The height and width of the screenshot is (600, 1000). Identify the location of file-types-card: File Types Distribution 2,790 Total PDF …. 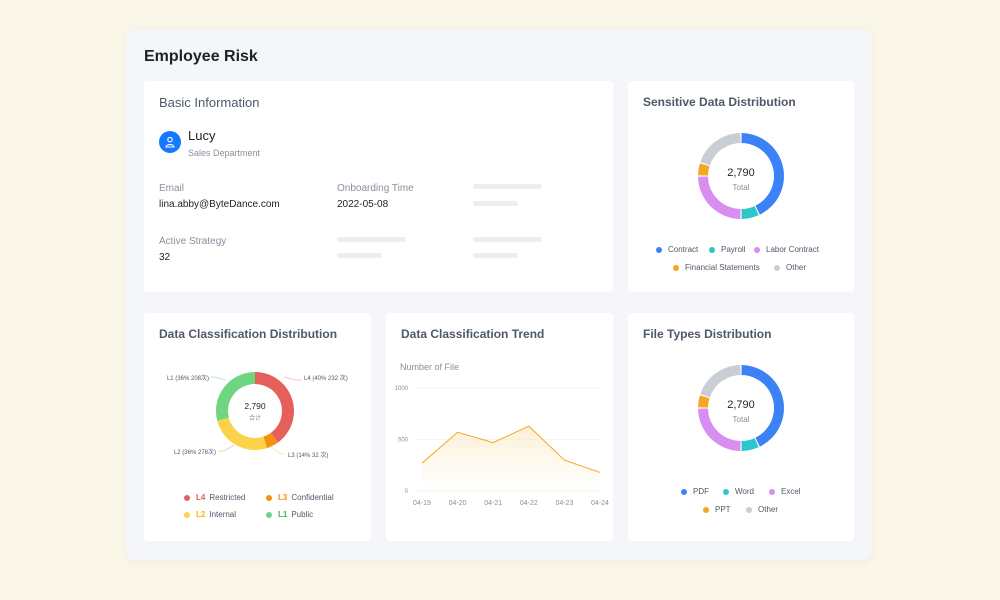
(741, 427).